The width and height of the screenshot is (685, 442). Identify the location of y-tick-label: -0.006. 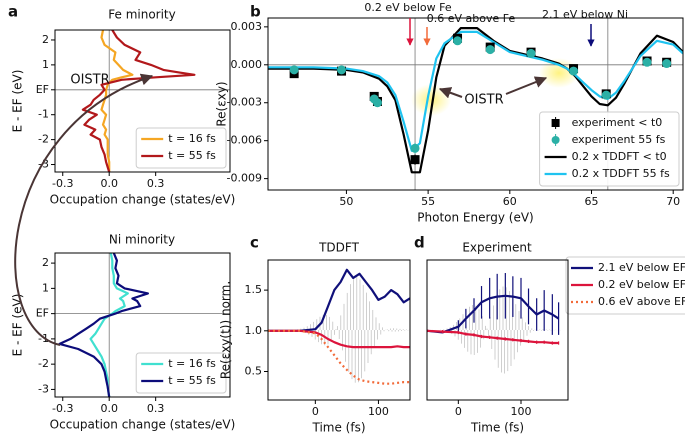
(244, 140).